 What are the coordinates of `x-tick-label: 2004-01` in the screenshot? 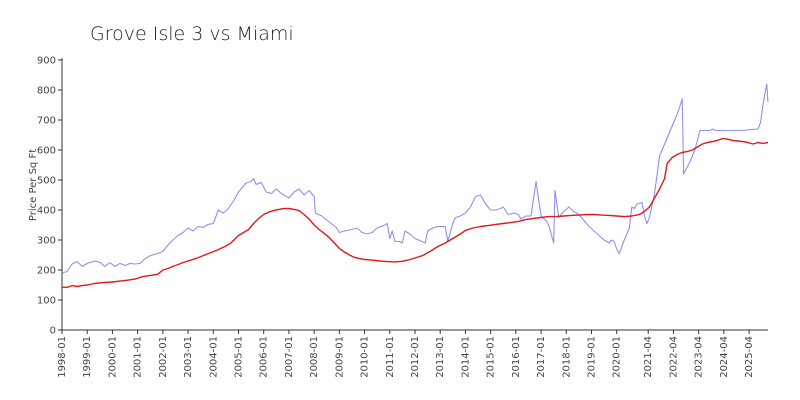 It's located at (213, 357).